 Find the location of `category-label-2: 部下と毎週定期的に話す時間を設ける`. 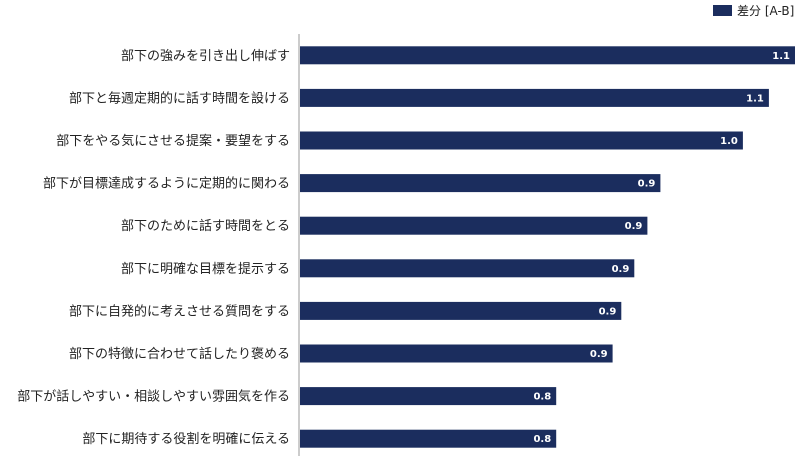

category-label-2: 部下と毎週定期的に話す時間を設ける is located at coordinates (179, 98).